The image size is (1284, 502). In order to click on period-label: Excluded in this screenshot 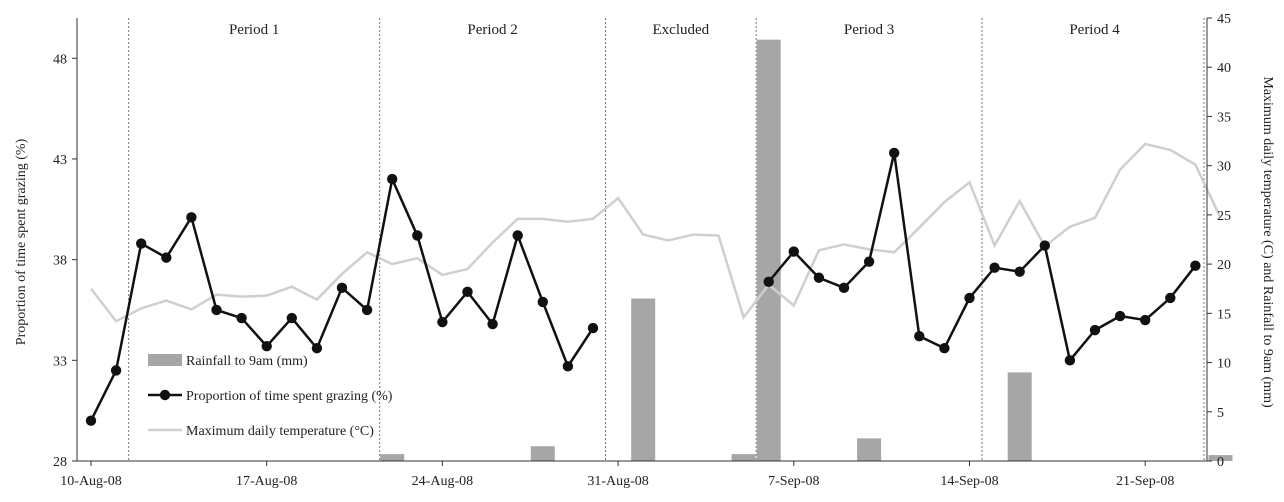, I will do `click(681, 30)`.